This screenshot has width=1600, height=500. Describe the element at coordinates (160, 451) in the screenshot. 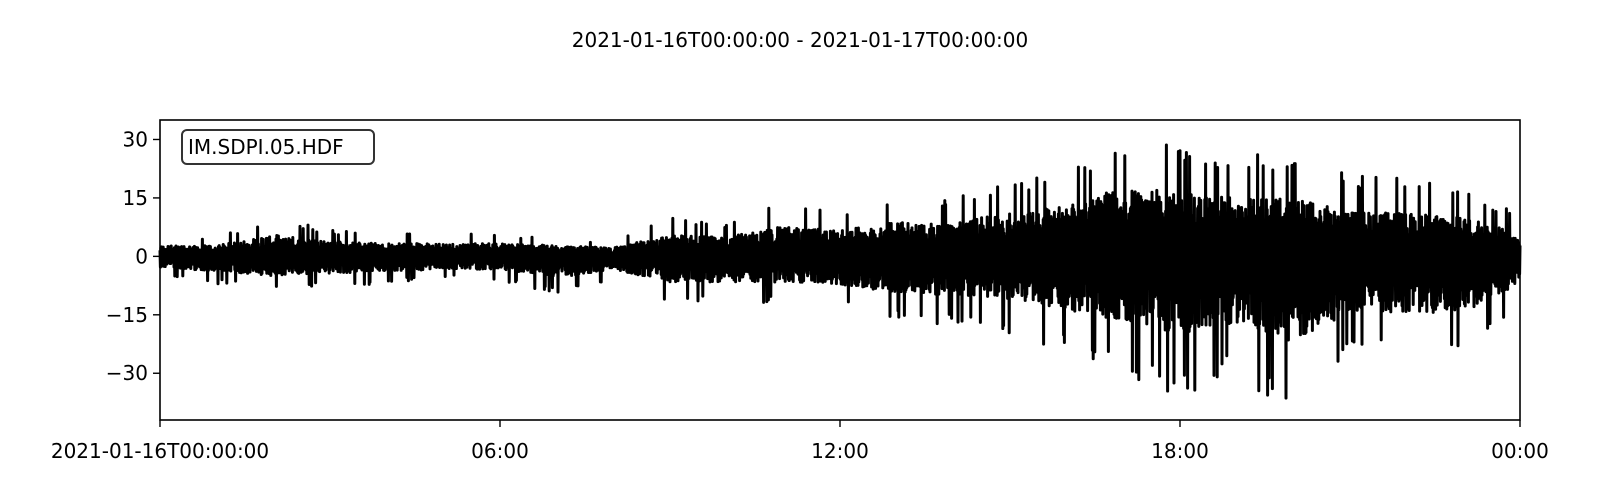

I see `x-tick-label: 2021-01-16T00:00:00` at that location.